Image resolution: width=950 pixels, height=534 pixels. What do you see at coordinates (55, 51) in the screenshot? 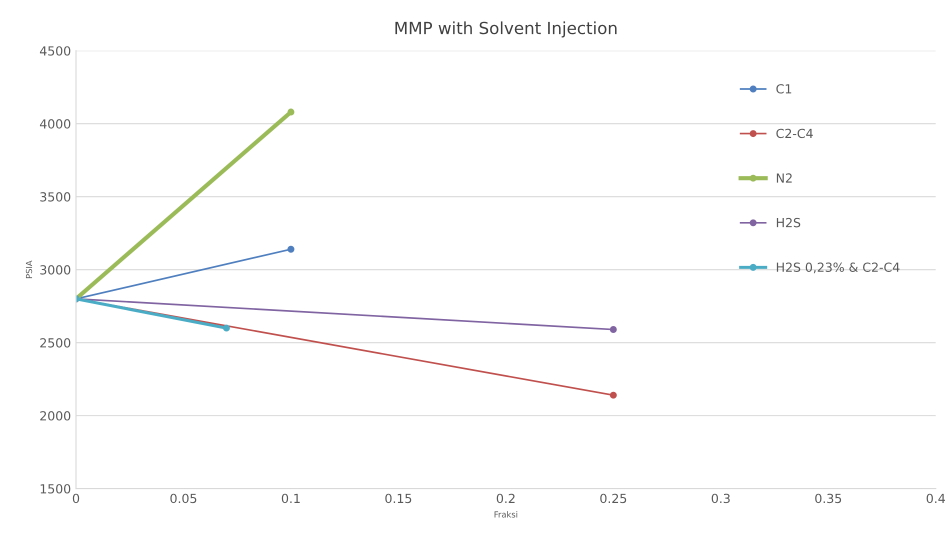
I see `y-tick-label: 4500` at bounding box center [55, 51].